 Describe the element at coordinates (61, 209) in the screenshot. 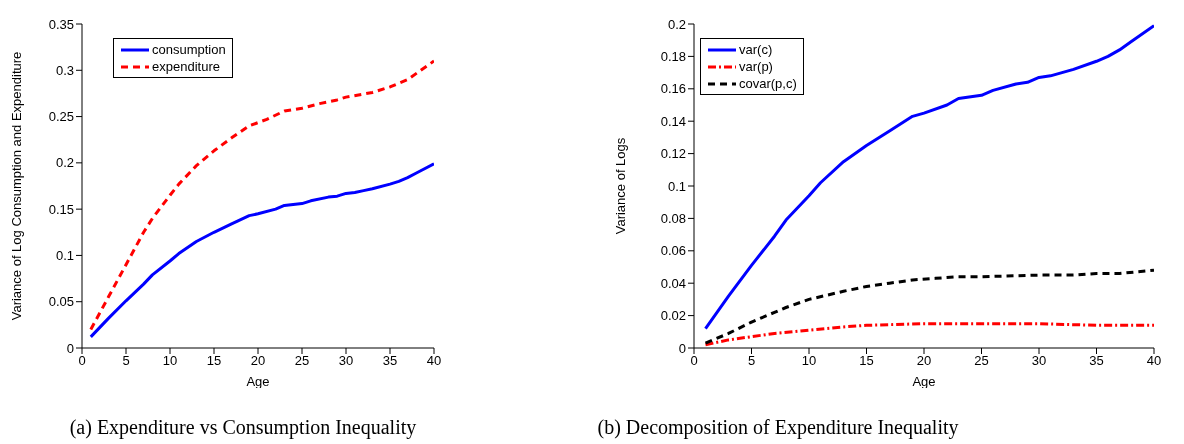

I see `y-tick-label: 0.15` at that location.